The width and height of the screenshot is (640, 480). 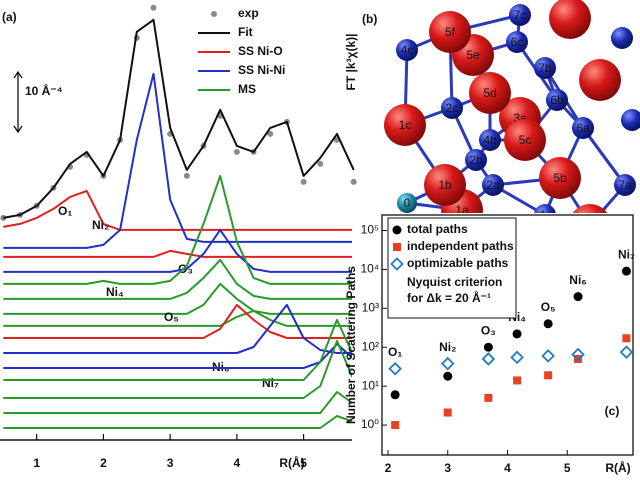 What do you see at coordinates (270, 383) in the screenshot?
I see `curve-label: Ni₇` at bounding box center [270, 383].